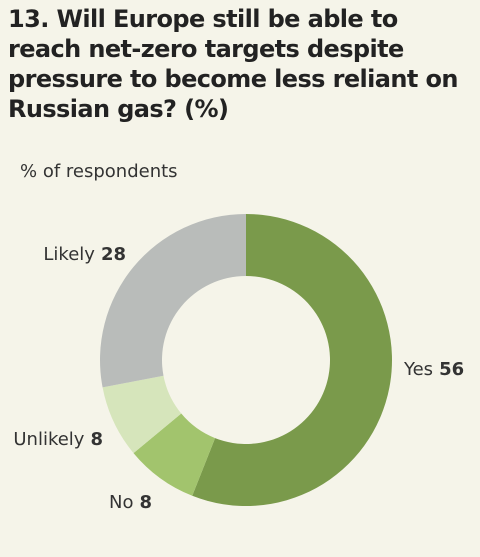 Image resolution: width=480 pixels, height=557 pixels. I want to click on slice-category: Unlikely, so click(48, 439).